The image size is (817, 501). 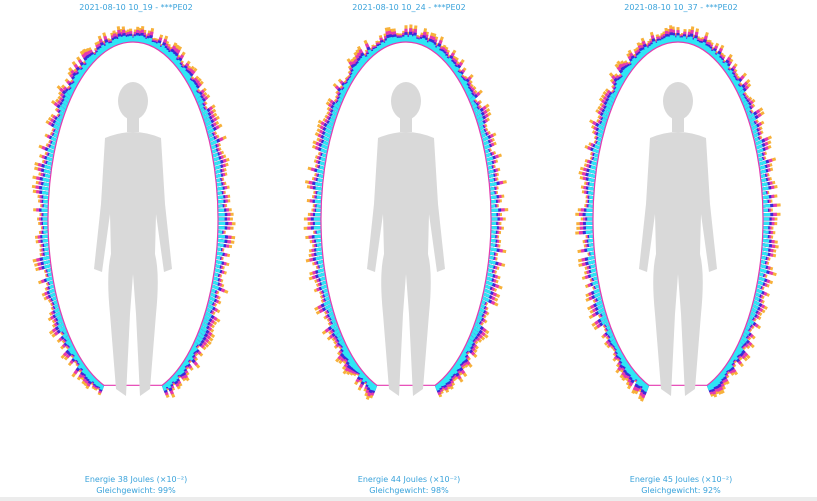 I want to click on panel-title: 2021-08-10 10_24 - ***PE02, so click(x=409, y=7).